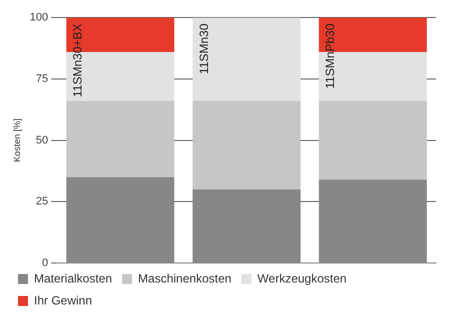 The image size is (450, 325). Describe the element at coordinates (73, 278) in the screenshot. I see `legend-label: Materialkosten` at that location.